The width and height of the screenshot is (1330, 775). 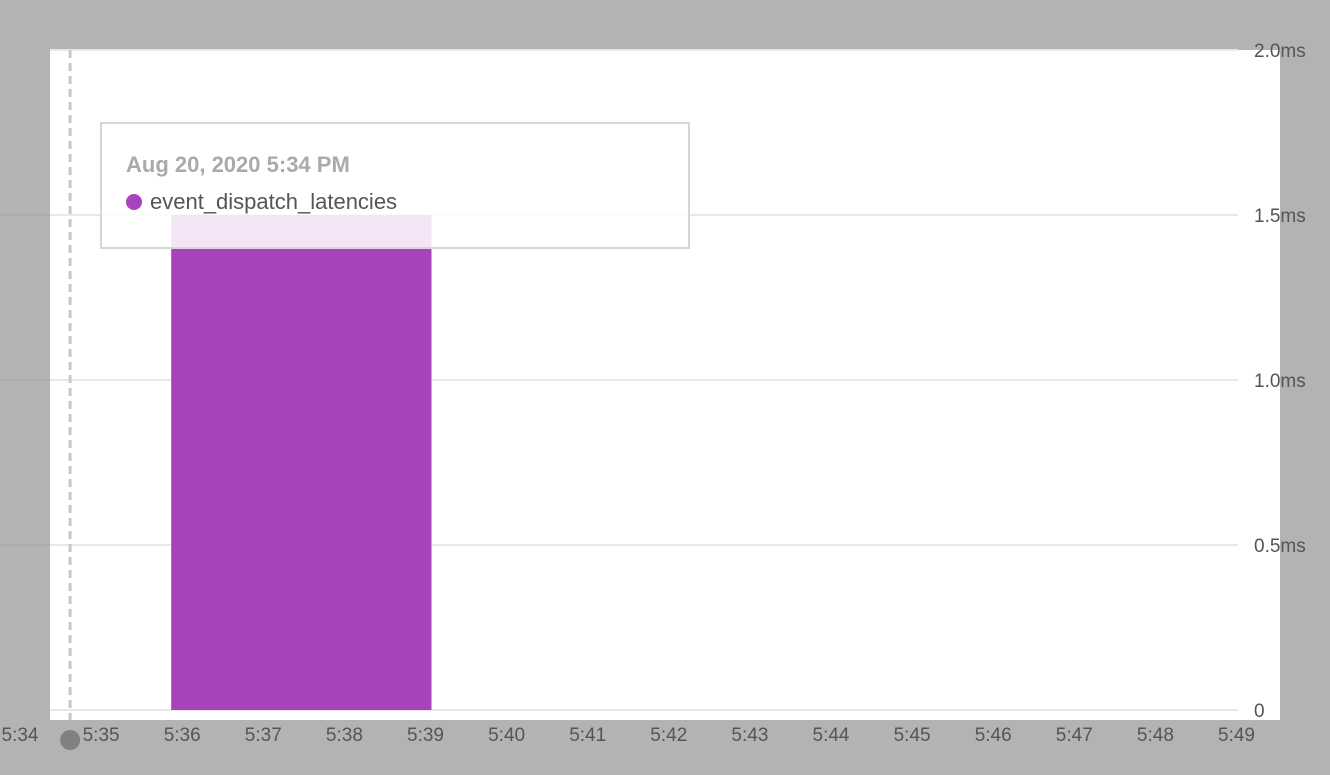 I want to click on x-tick-label: 5:39, so click(x=425, y=735).